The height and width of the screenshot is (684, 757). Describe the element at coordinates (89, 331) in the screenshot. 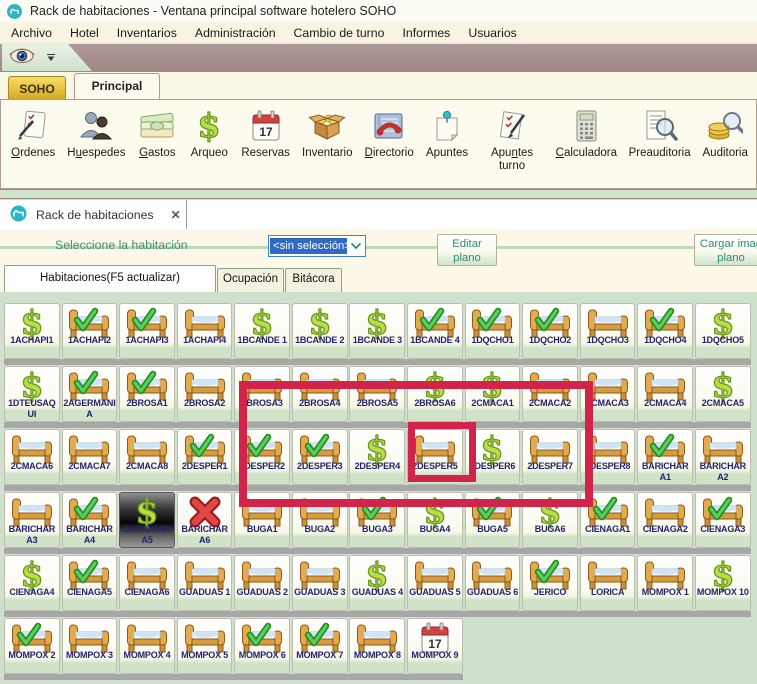

I see `room-button-1achapi2: 1ACHAPI2` at that location.